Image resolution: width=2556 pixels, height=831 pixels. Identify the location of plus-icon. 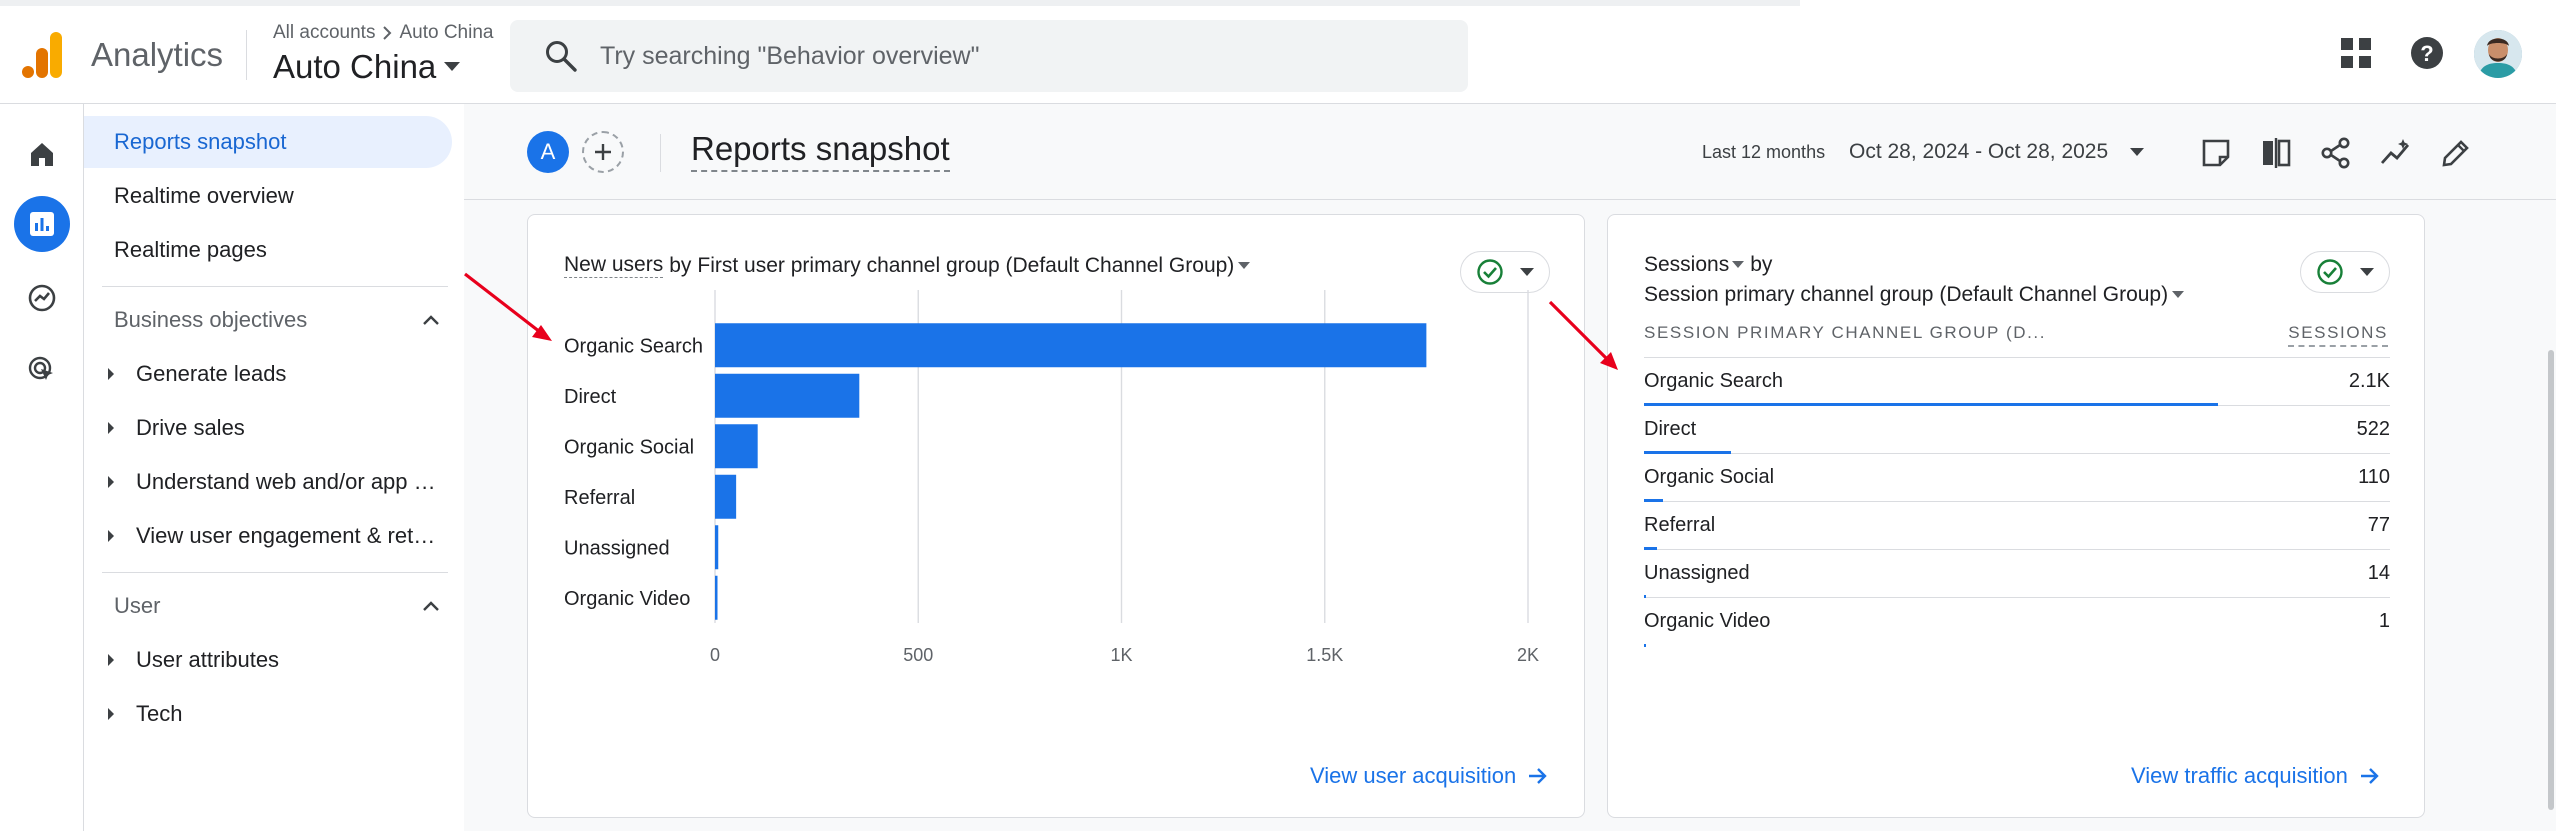
(603, 152).